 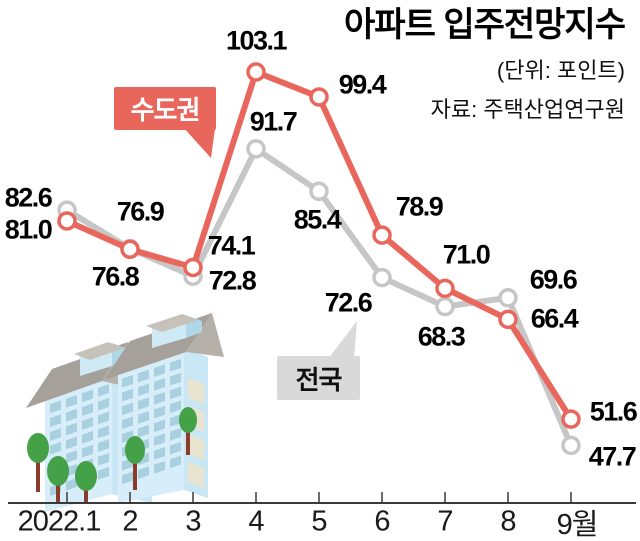 What do you see at coordinates (613, 411) in the screenshot?
I see `value-label: 51.6` at bounding box center [613, 411].